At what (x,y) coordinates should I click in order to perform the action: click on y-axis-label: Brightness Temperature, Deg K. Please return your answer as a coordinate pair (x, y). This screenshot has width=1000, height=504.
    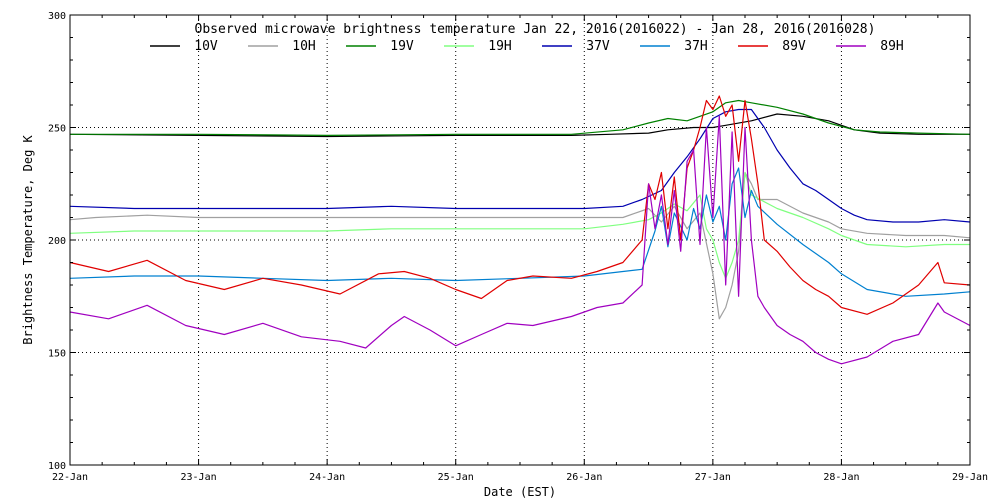
    Looking at the image, I should click on (28, 239).